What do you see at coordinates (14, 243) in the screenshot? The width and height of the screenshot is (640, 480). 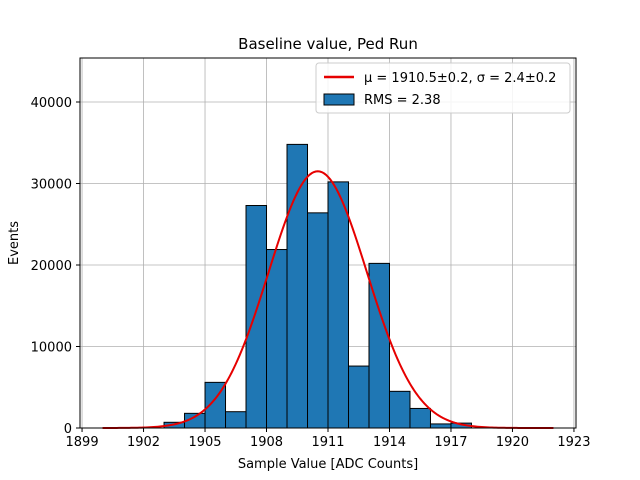 I see `y-axis-label: Events` at bounding box center [14, 243].